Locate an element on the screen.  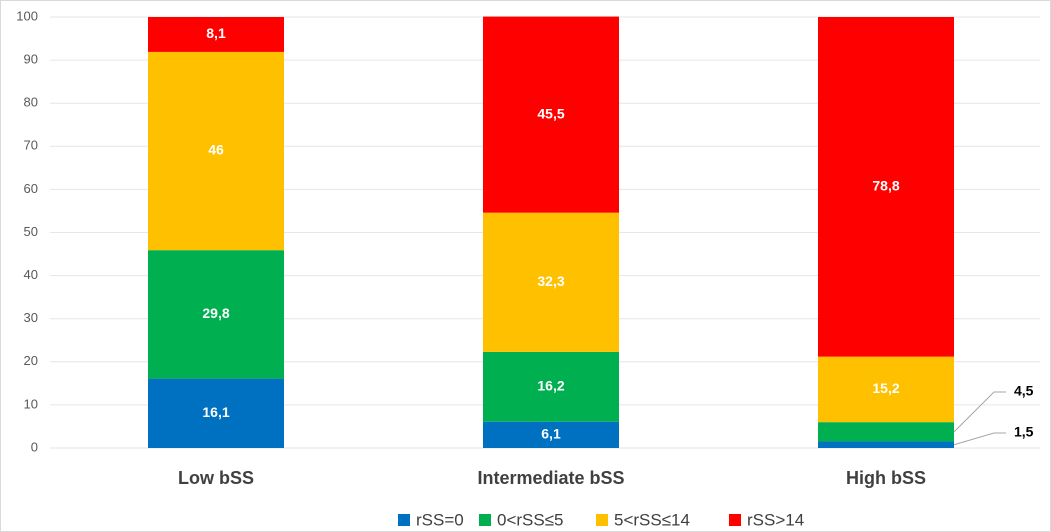
data-label: 16,2 is located at coordinates (550, 386).